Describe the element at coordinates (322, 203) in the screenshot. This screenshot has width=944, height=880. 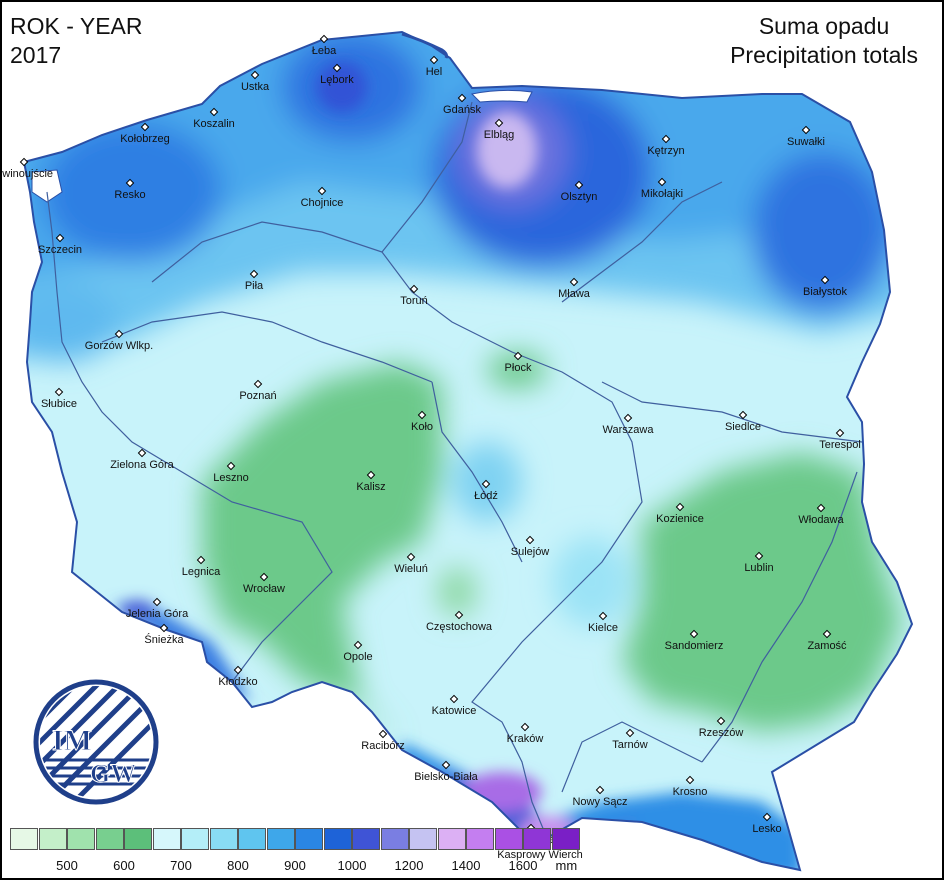
I see `city-label: Chojnice` at that location.